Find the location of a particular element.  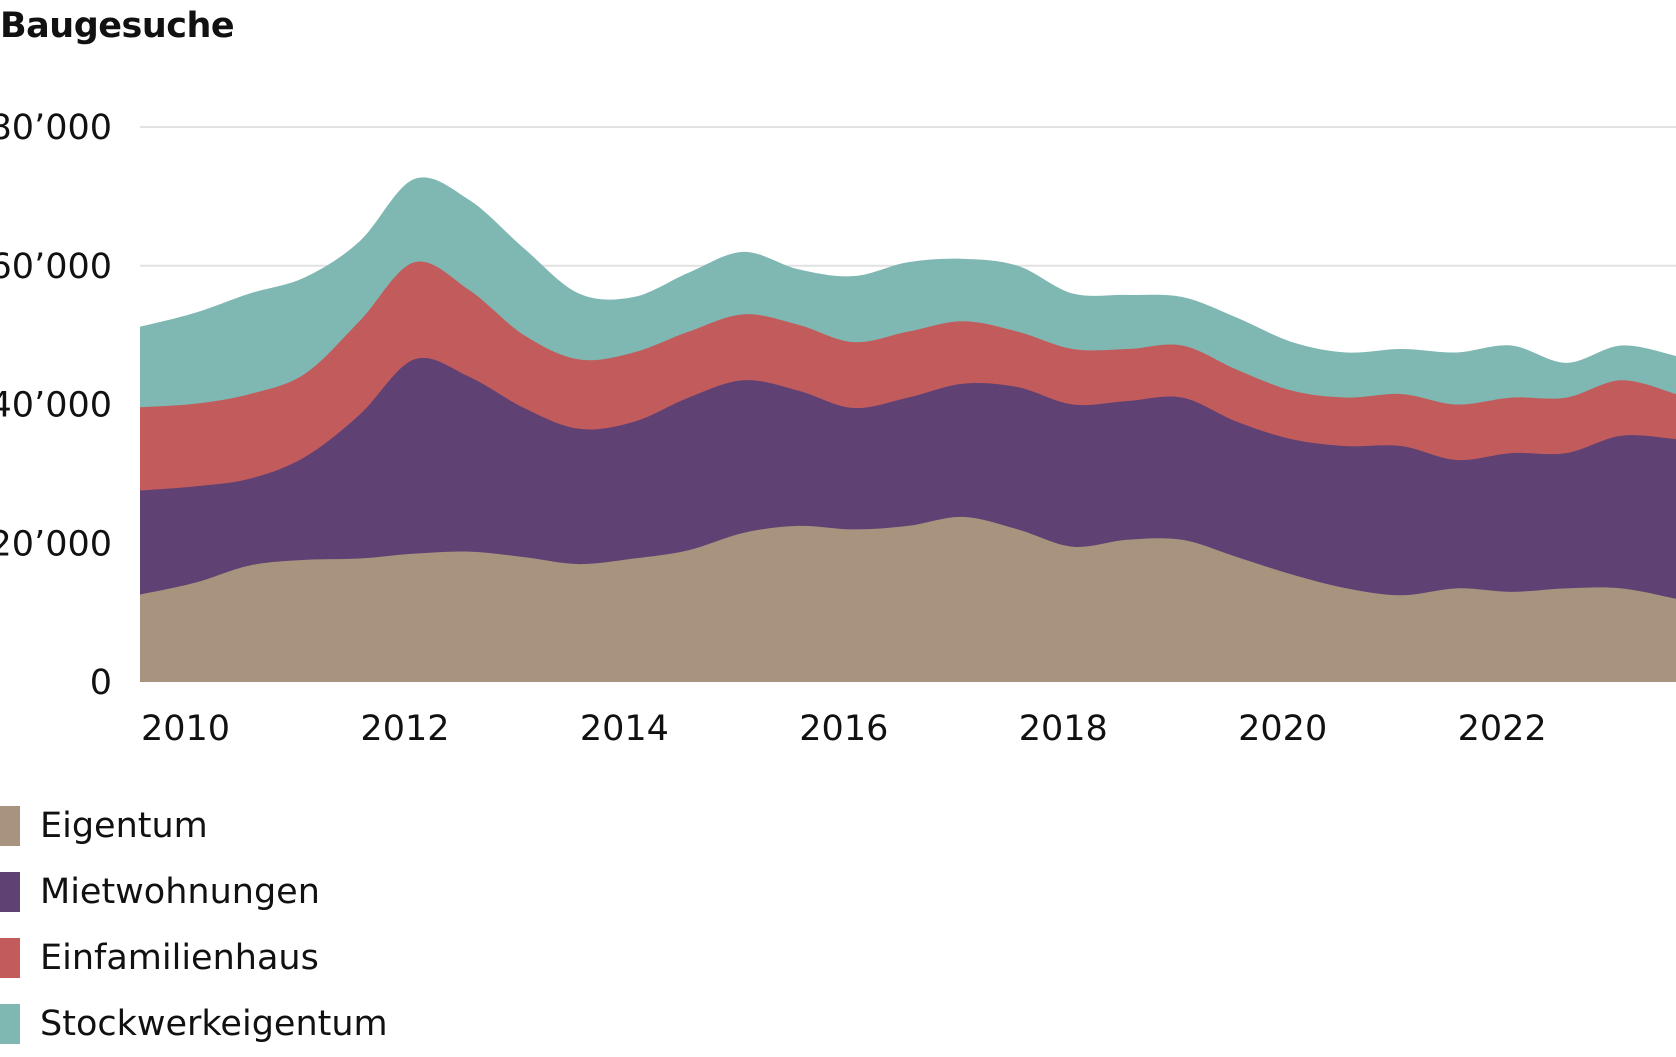

legend-label: Eigentum is located at coordinates (124, 826).